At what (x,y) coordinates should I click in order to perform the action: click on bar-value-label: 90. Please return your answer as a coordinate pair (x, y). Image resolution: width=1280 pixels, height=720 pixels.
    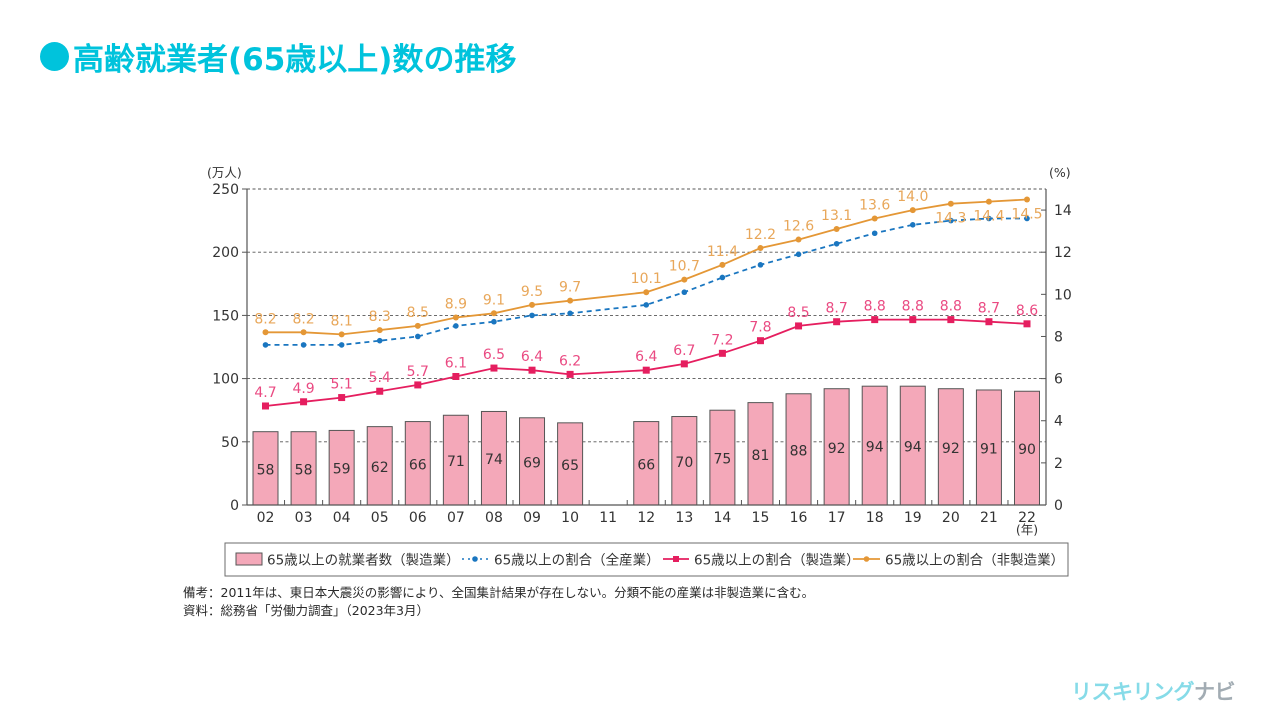
    Looking at the image, I should click on (1027, 450).